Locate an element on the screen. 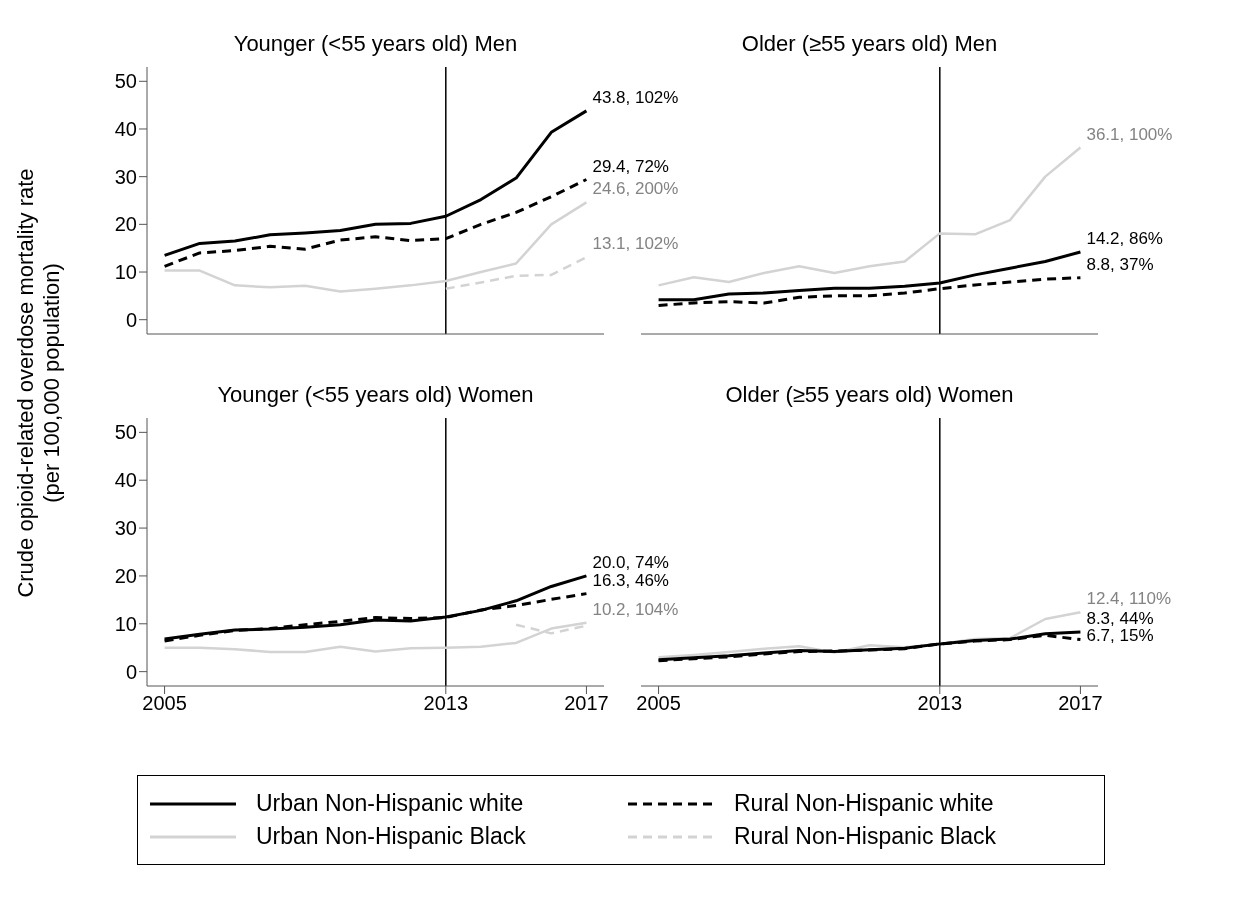 The width and height of the screenshot is (1258, 910). legend-label: Rural Non-Hispanic Black is located at coordinates (865, 836).